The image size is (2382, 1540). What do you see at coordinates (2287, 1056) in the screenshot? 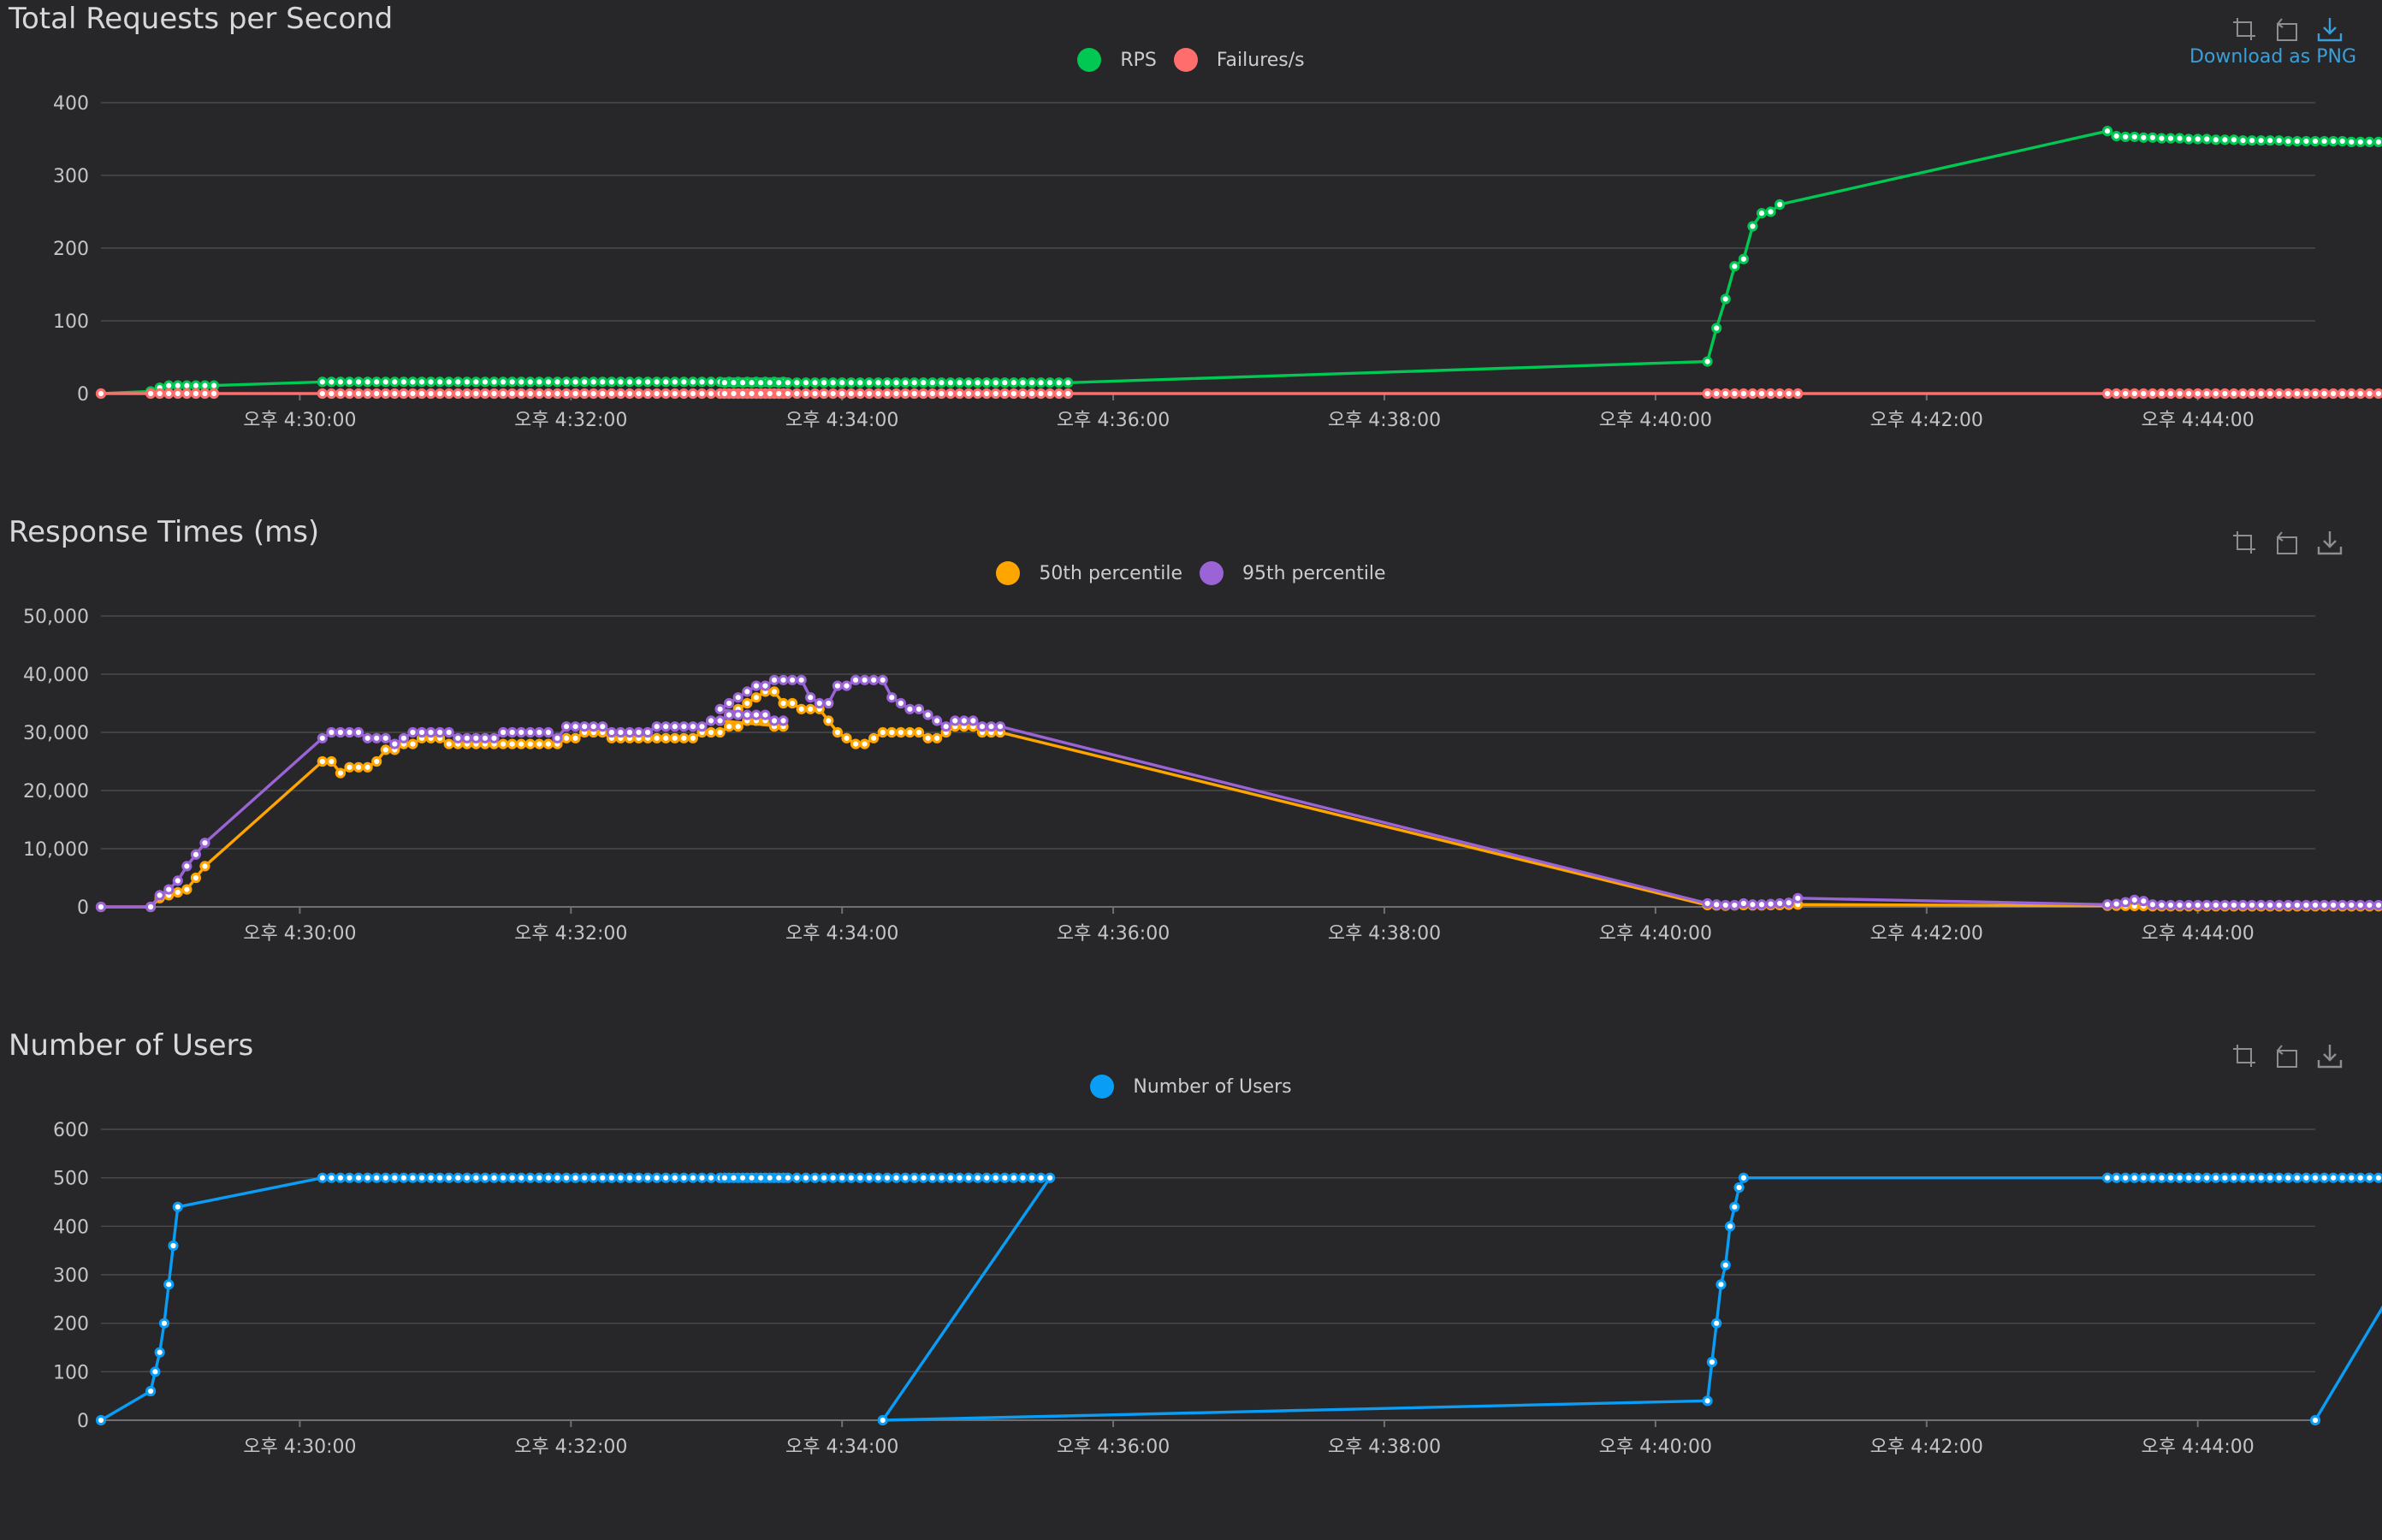
I see `zoom-reset-icon` at bounding box center [2287, 1056].